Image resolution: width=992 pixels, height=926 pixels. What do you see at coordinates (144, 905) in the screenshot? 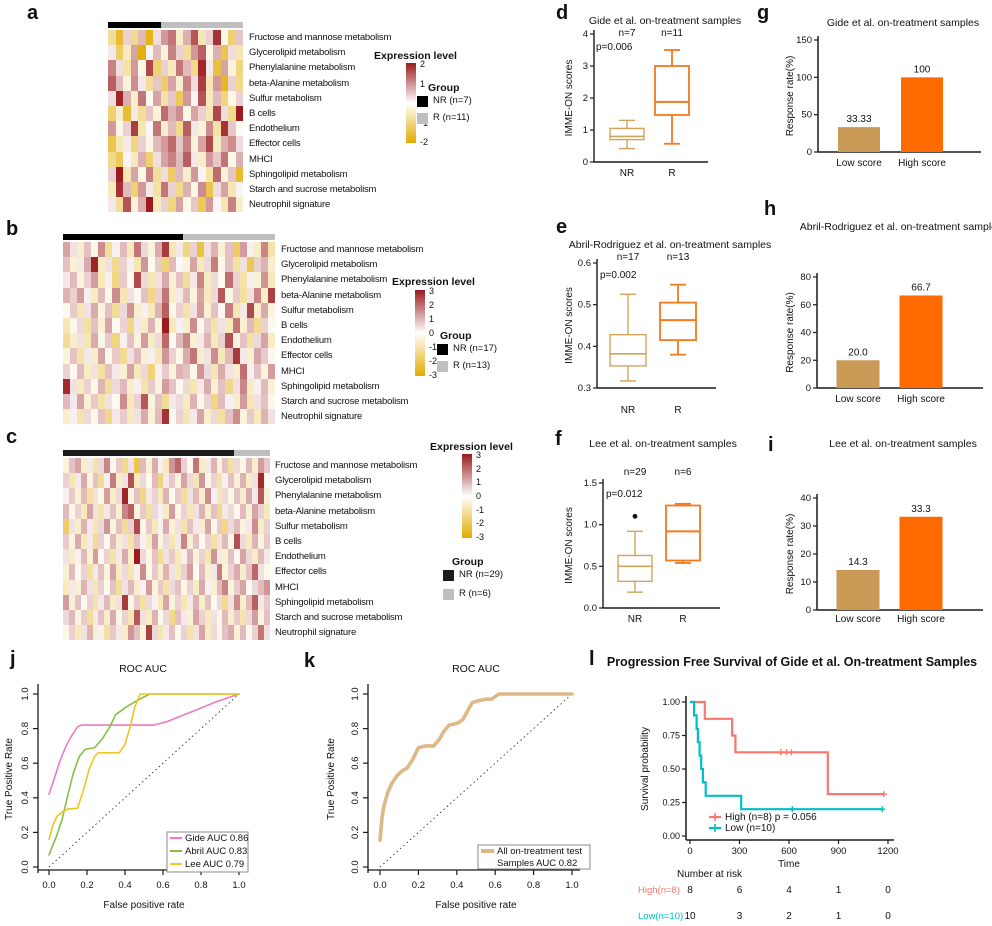
I see `x-axis-label: False positive rate` at bounding box center [144, 905].